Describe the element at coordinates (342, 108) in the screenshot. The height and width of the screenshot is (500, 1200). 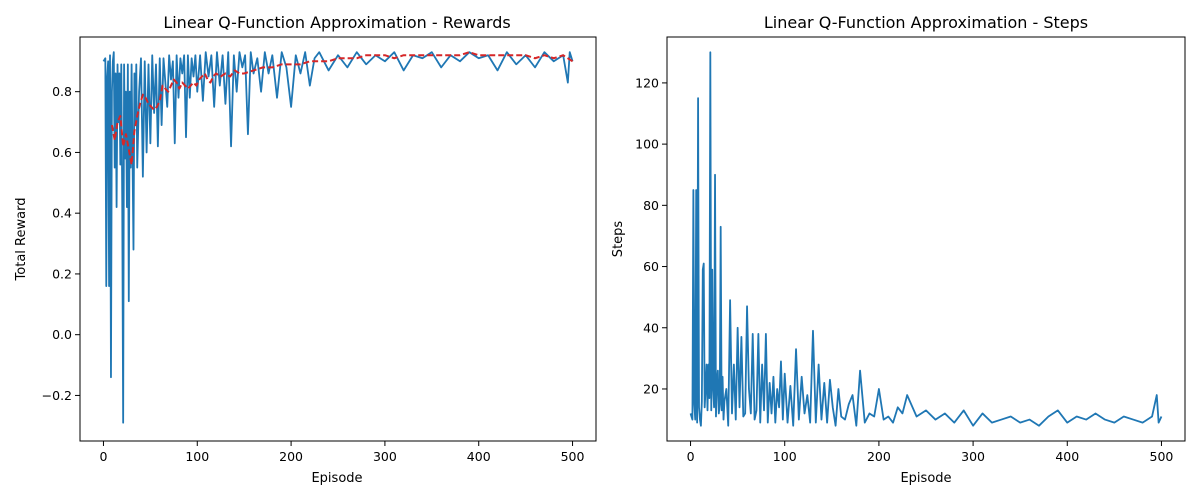
I see `rewards-series-1-line` at that location.